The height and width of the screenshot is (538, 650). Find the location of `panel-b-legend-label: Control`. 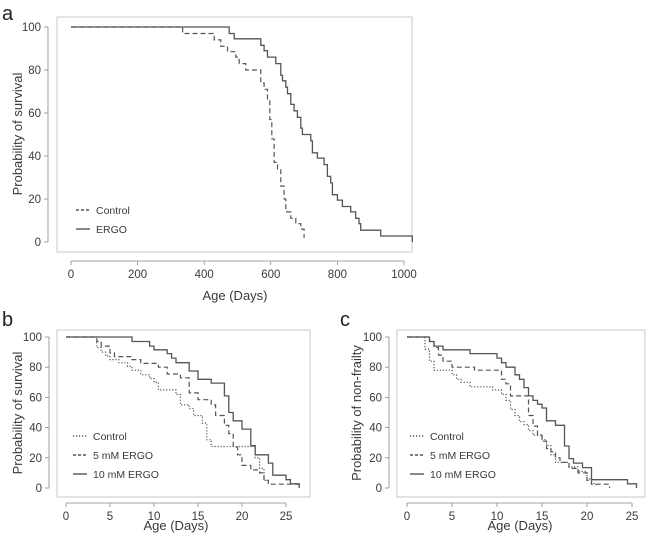

panel-b-legend-label: Control is located at coordinates (110, 437).